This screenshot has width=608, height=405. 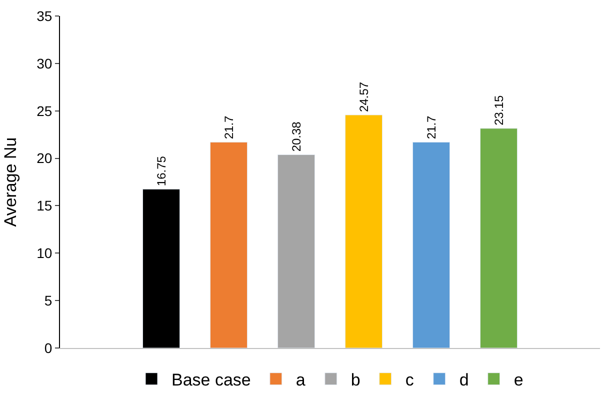 I want to click on data-label: 24.57, so click(x=363, y=97).